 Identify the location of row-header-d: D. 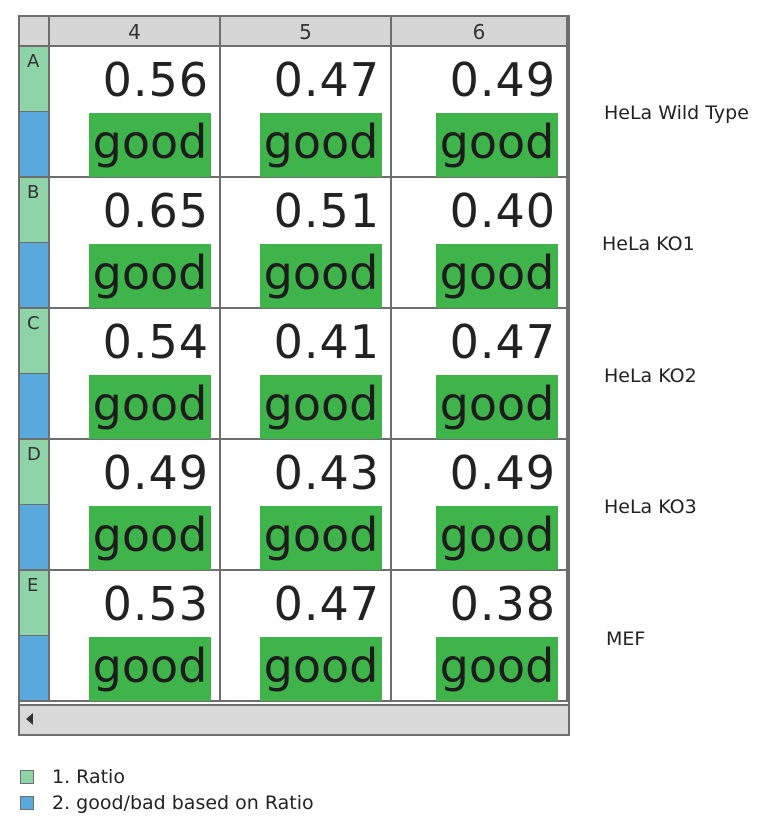
(35, 505).